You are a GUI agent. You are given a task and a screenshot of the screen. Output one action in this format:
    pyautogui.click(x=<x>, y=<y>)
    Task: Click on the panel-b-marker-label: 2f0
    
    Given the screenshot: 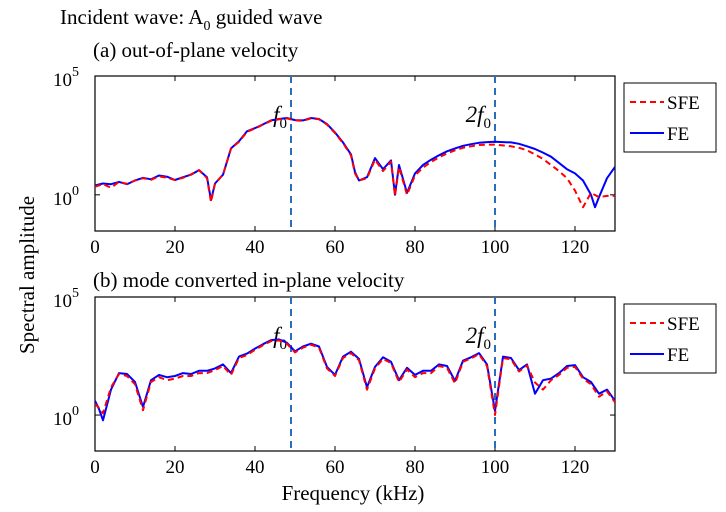 What is the action you would take?
    pyautogui.click(x=478, y=338)
    